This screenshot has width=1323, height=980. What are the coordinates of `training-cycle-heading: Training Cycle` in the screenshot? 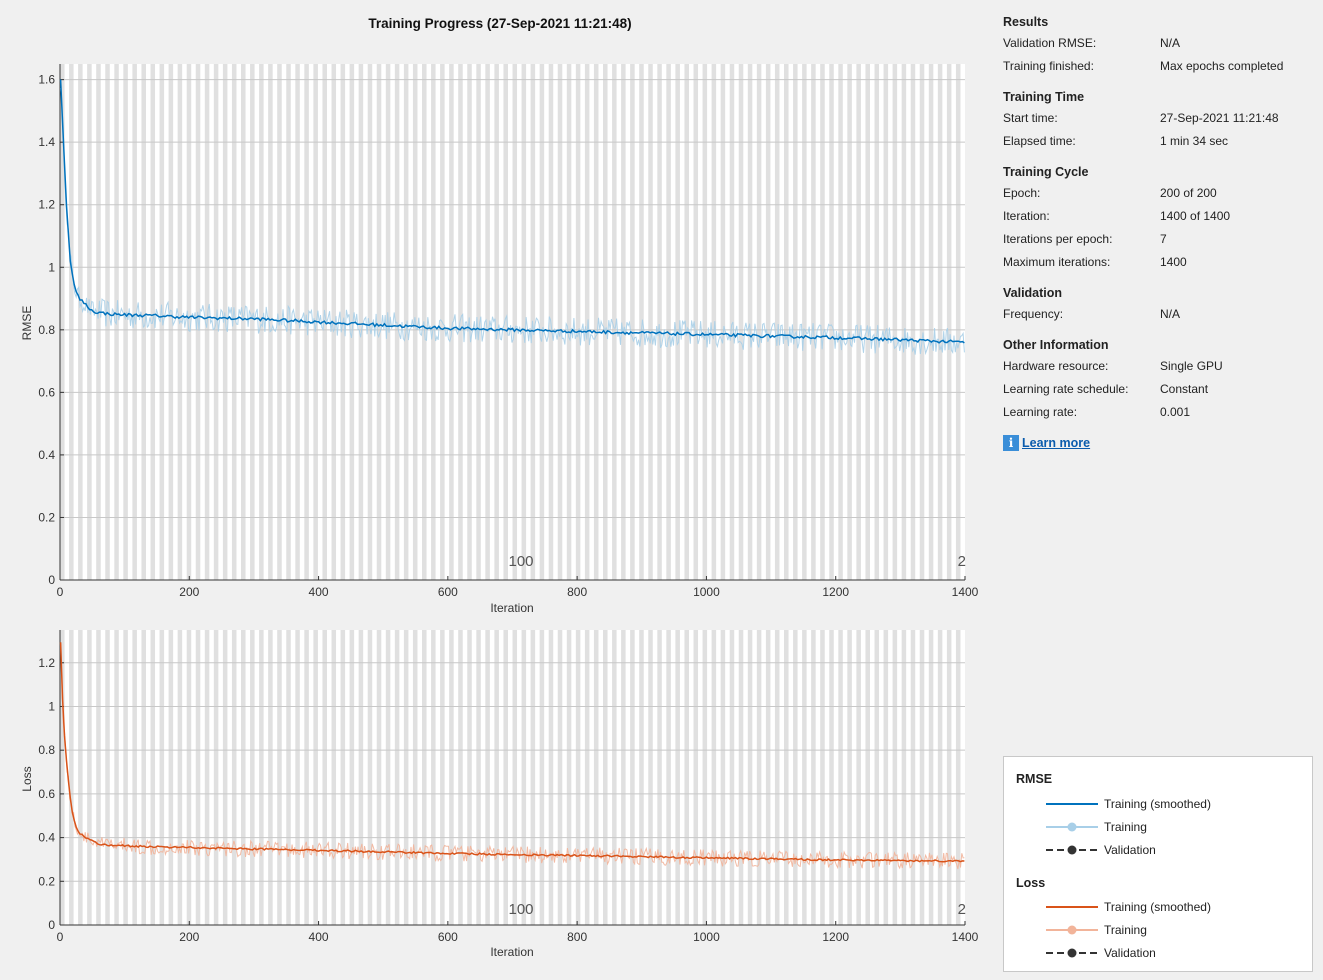 It's located at (1046, 172).